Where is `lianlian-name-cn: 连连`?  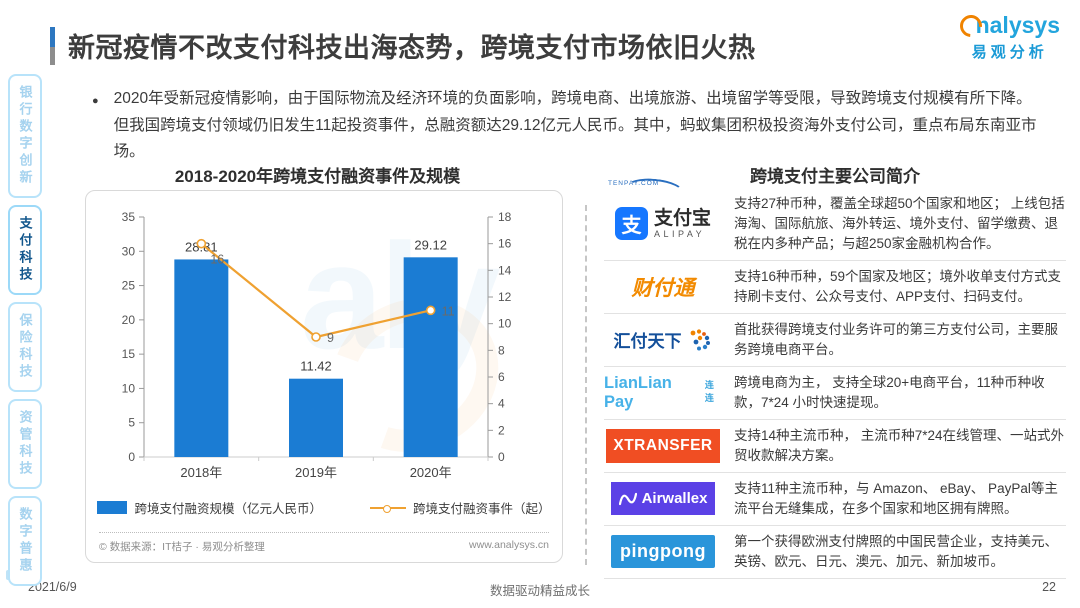 lianlian-name-cn: 连连 is located at coordinates (709, 391).